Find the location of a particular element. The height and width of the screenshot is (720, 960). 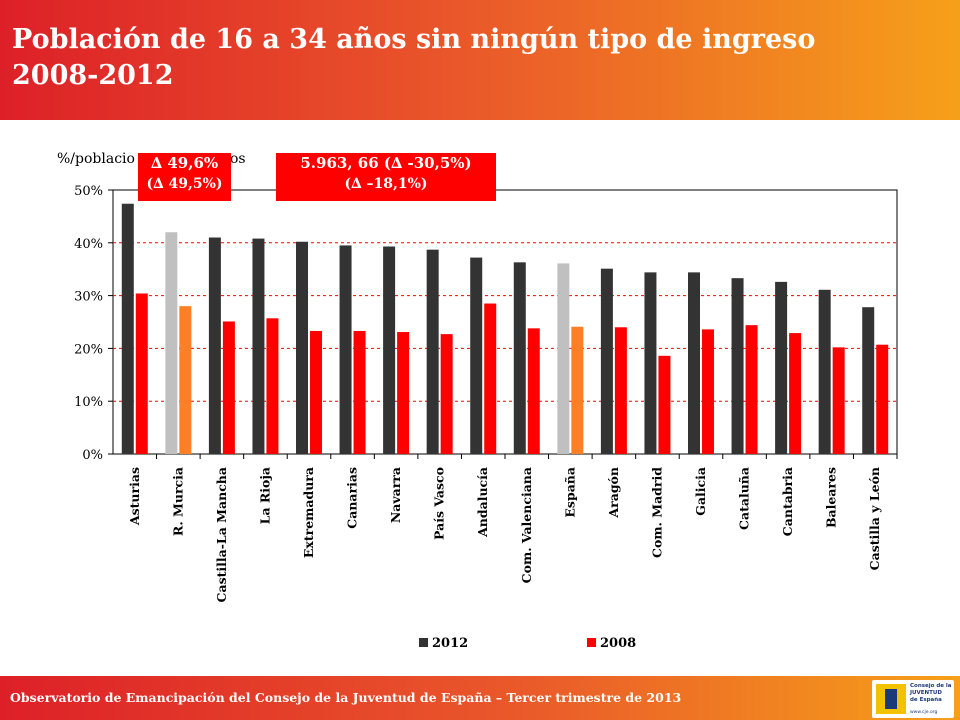

x-tick-label: Navarra is located at coordinates (395, 495).